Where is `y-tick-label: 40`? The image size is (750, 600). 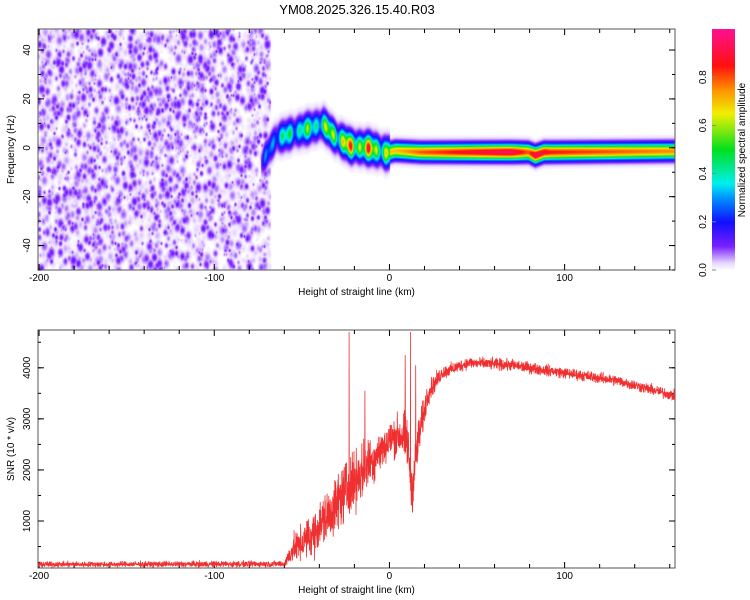
y-tick-label: 40 is located at coordinates (27, 50).